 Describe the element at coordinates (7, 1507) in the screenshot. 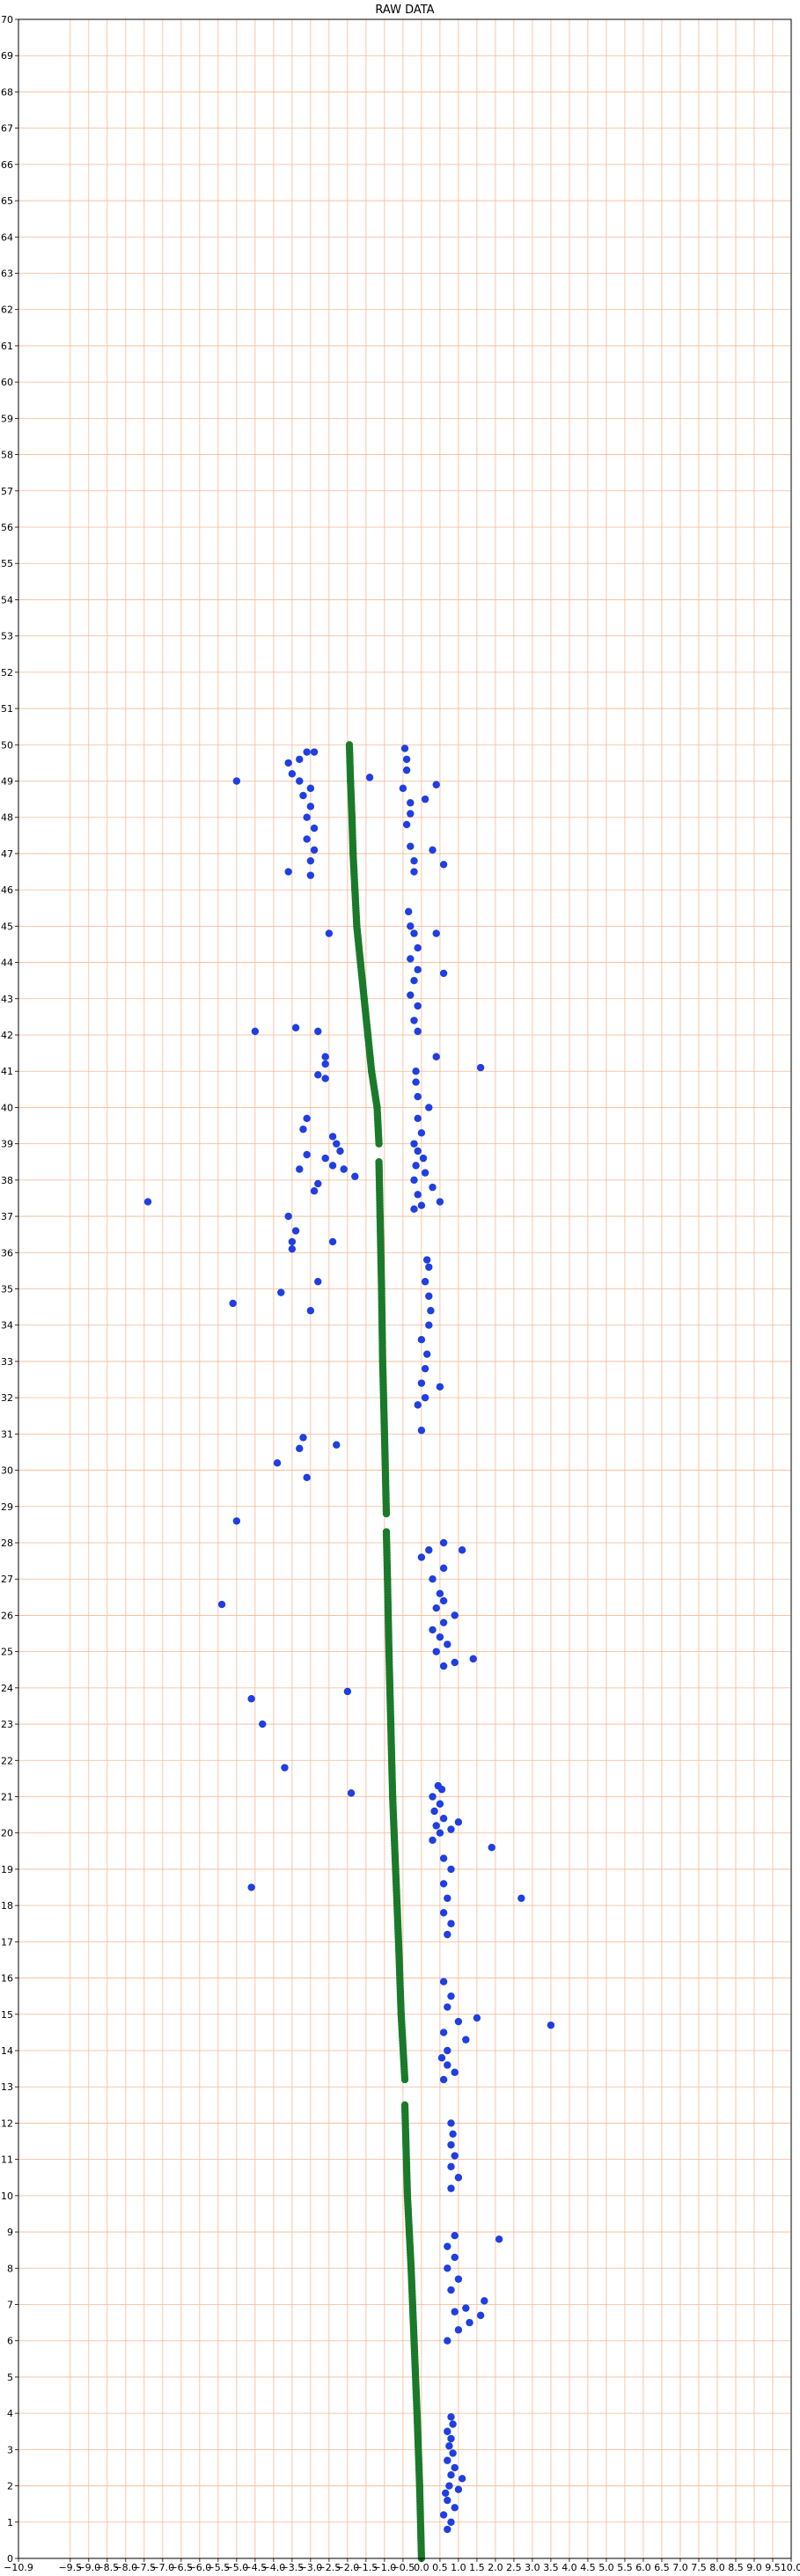

I see `y-tick-label: 29` at that location.